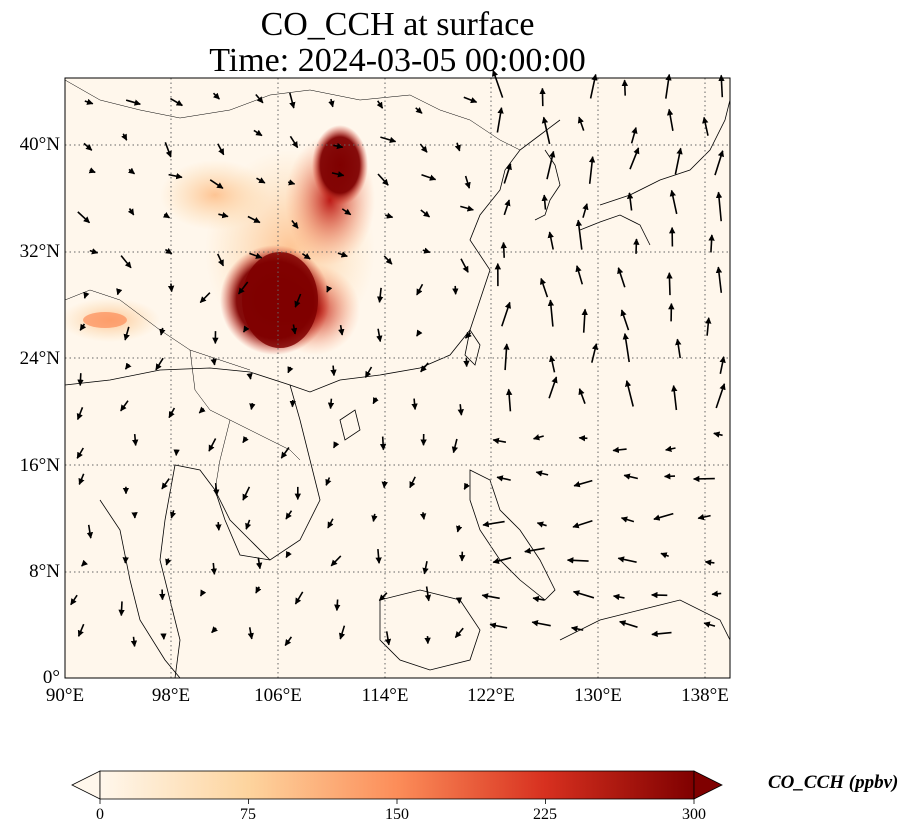  I want to click on lon-tick-label: 98°E, so click(171, 695).